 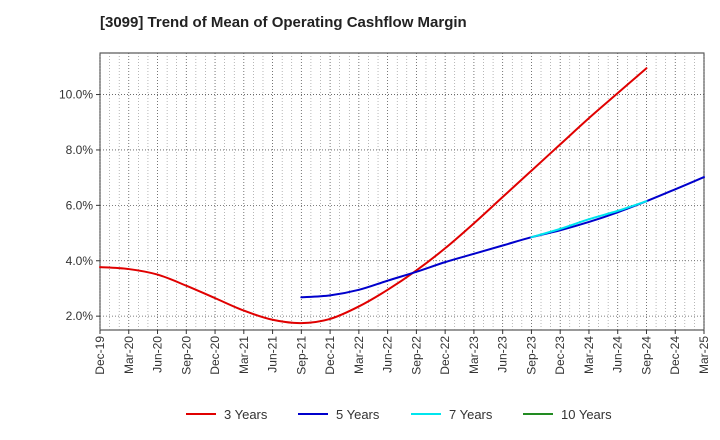 What do you see at coordinates (416, 355) in the screenshot?
I see `x-tick-label: Sep-22` at bounding box center [416, 355].